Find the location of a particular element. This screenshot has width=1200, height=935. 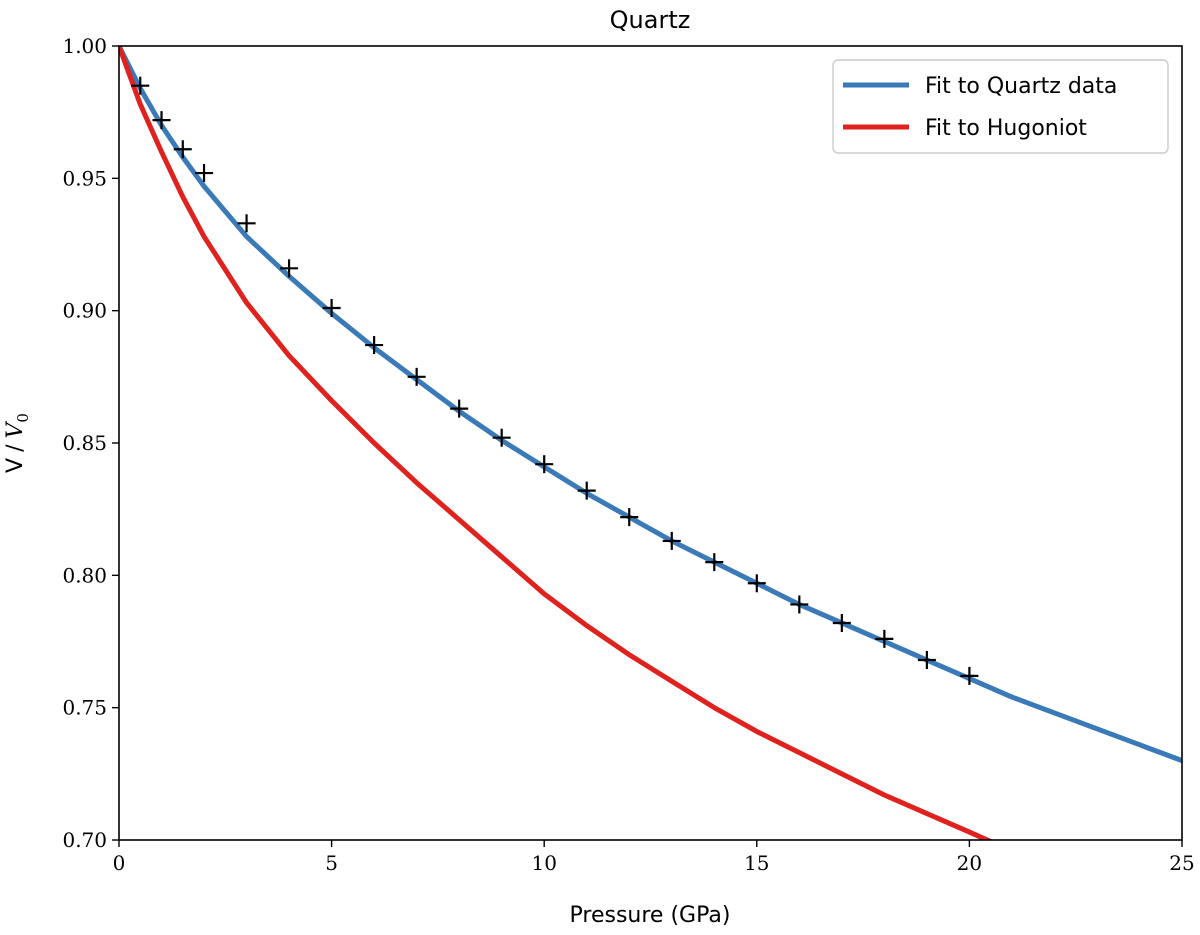

y-axis-label-main: V is located at coordinates (15, 465).